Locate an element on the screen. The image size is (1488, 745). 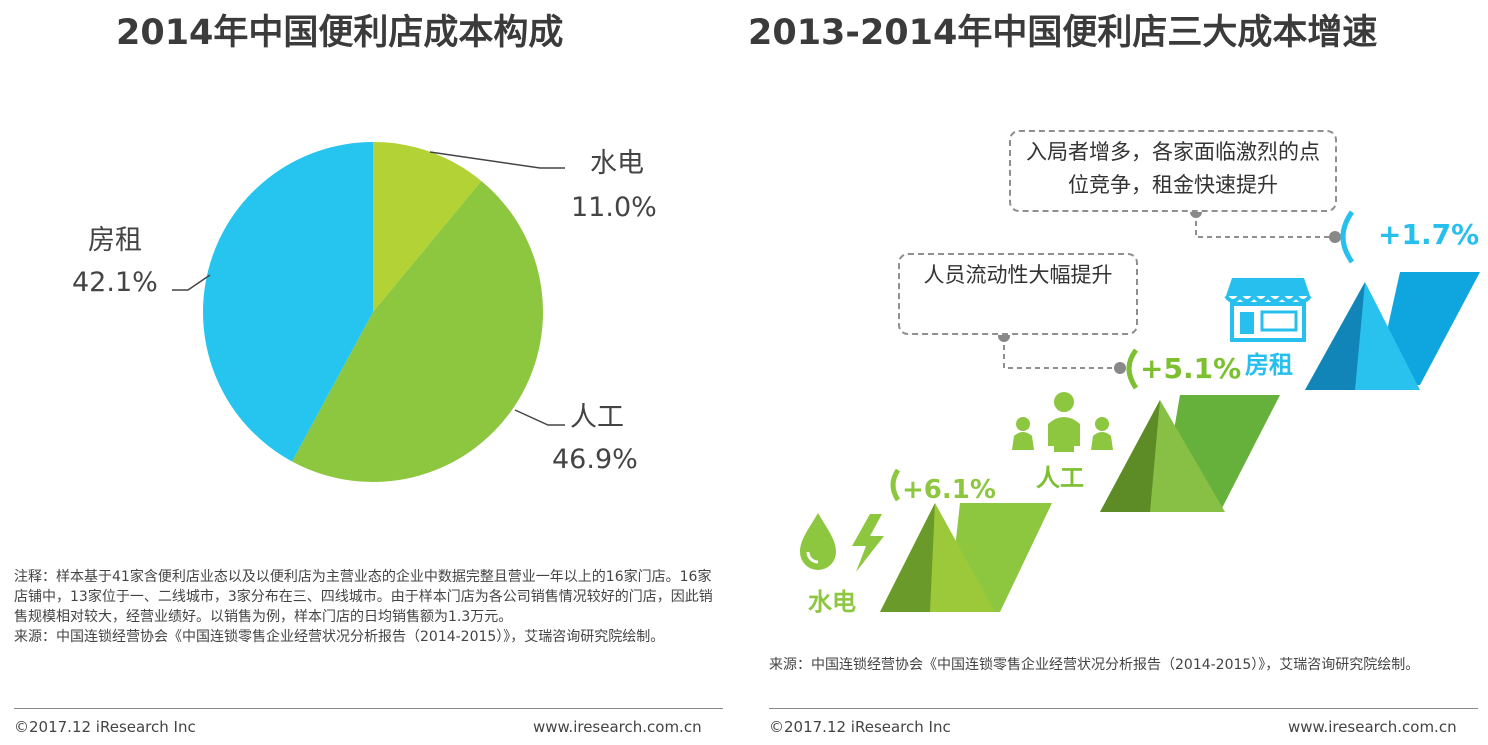
leader-line-rent is located at coordinates (191, 282).